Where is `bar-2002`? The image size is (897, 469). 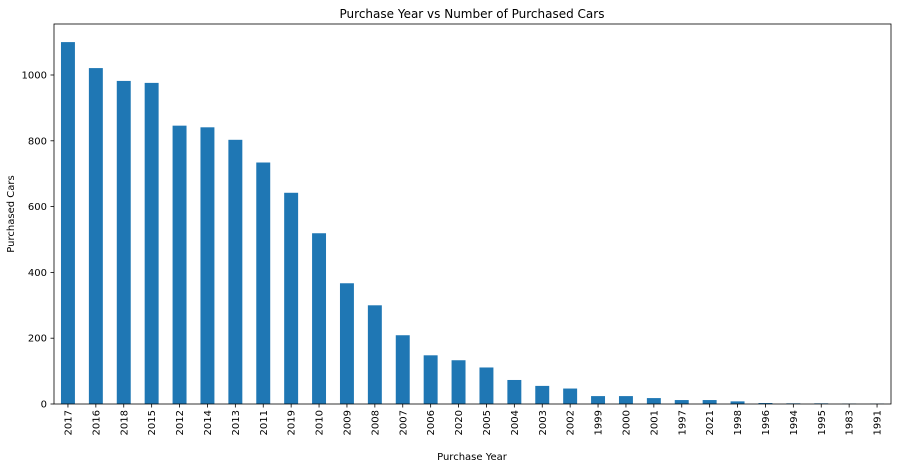 bar-2002 is located at coordinates (570, 396).